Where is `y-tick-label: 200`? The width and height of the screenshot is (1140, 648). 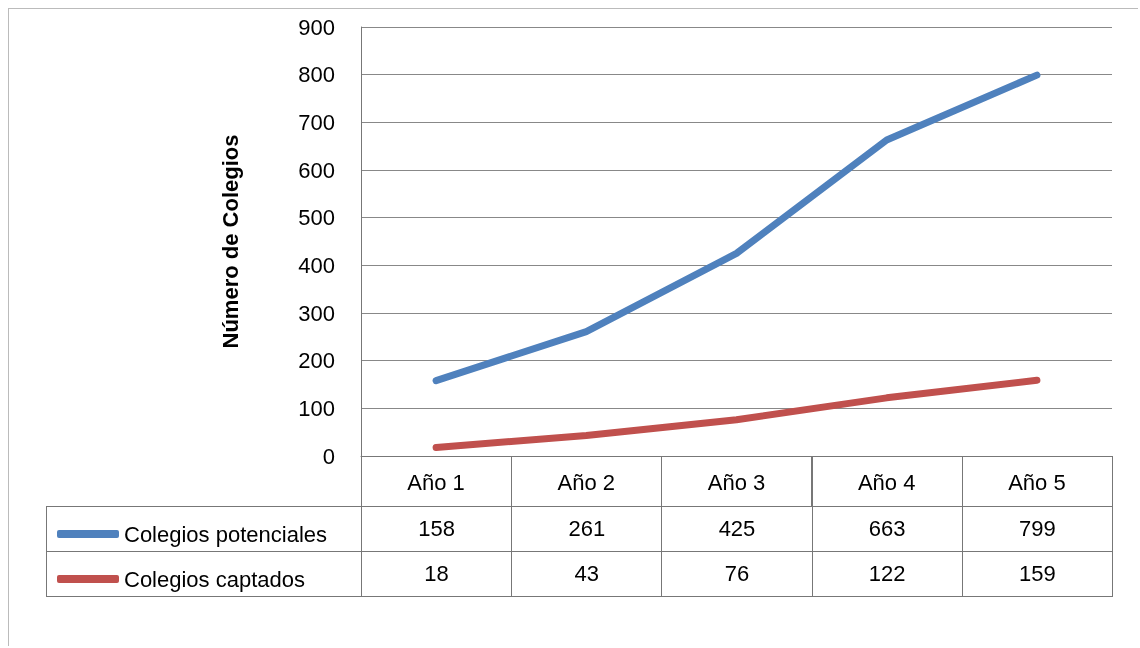
y-tick-label: 200 is located at coordinates (316, 361).